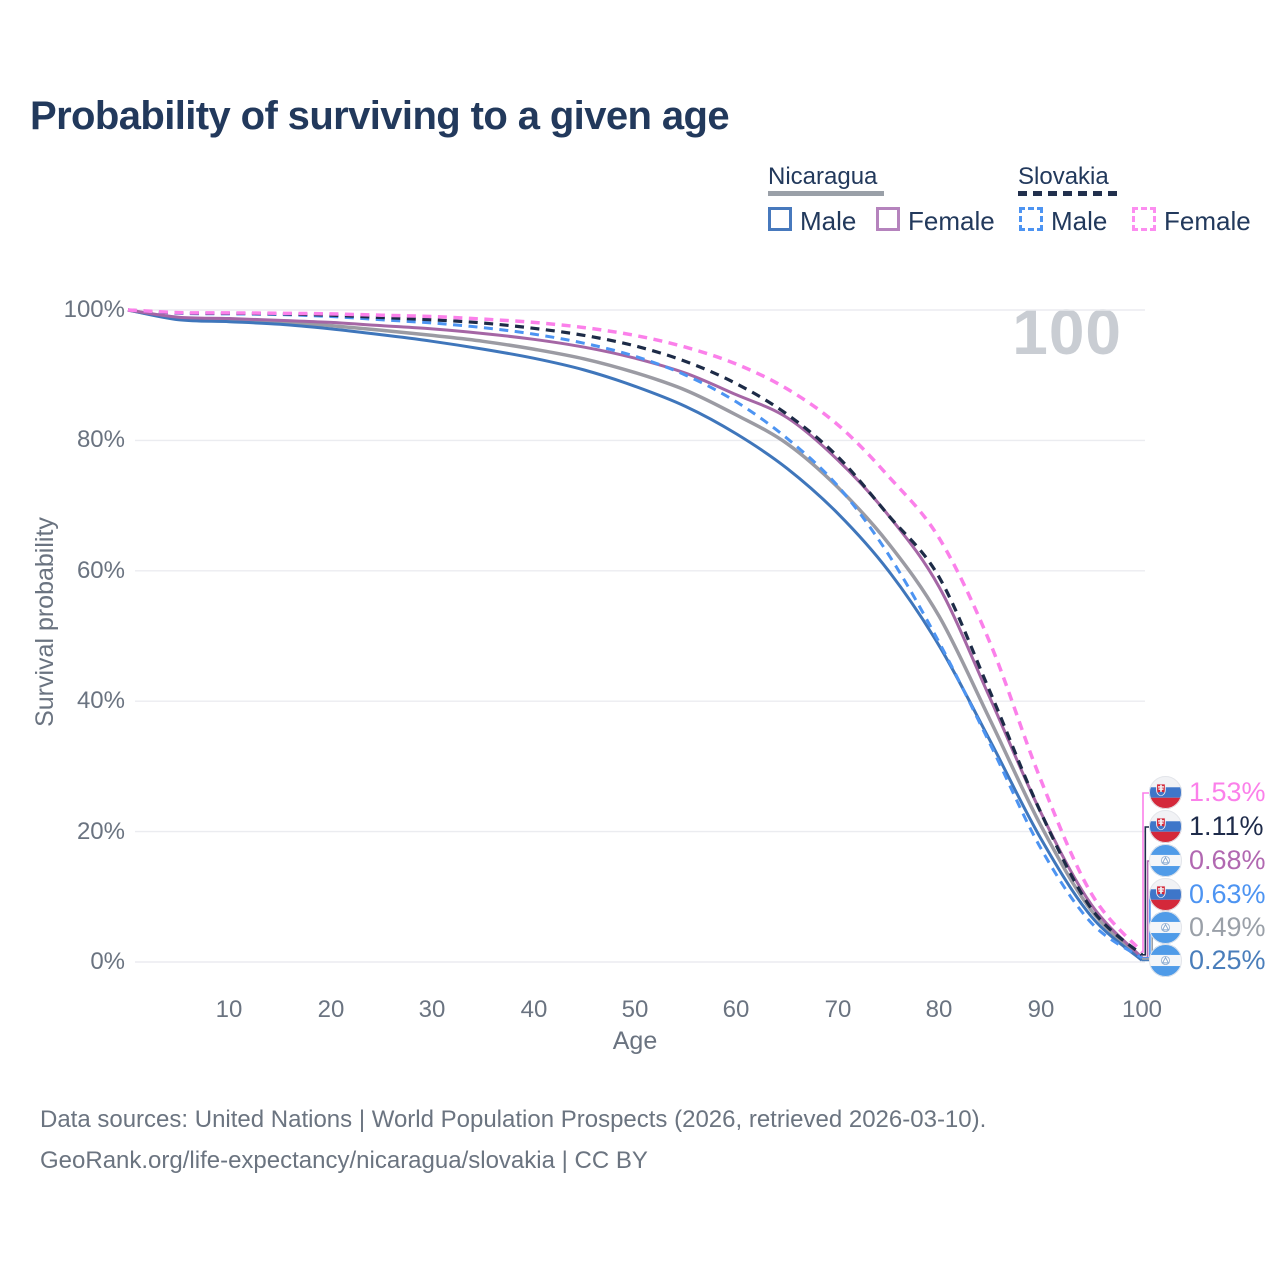 The height and width of the screenshot is (1280, 1280). Describe the element at coordinates (1063, 176) in the screenshot. I see `legend-group-slovakia-title: Slovakia` at that location.